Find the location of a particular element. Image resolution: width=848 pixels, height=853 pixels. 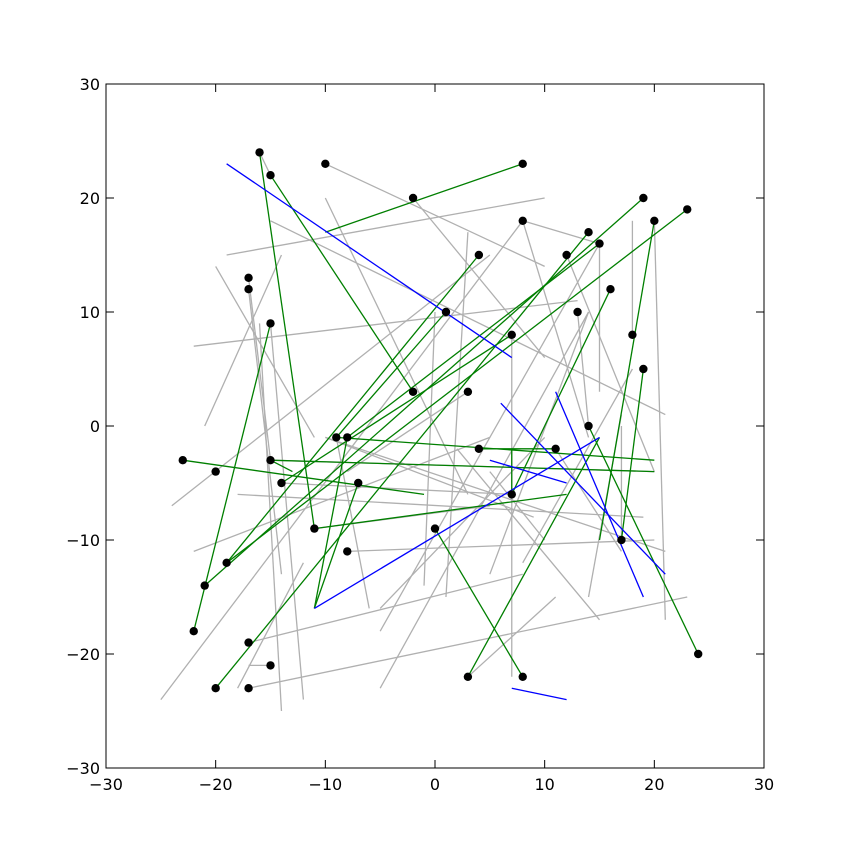

x-tick-label-6: 30 is located at coordinates (764, 784).